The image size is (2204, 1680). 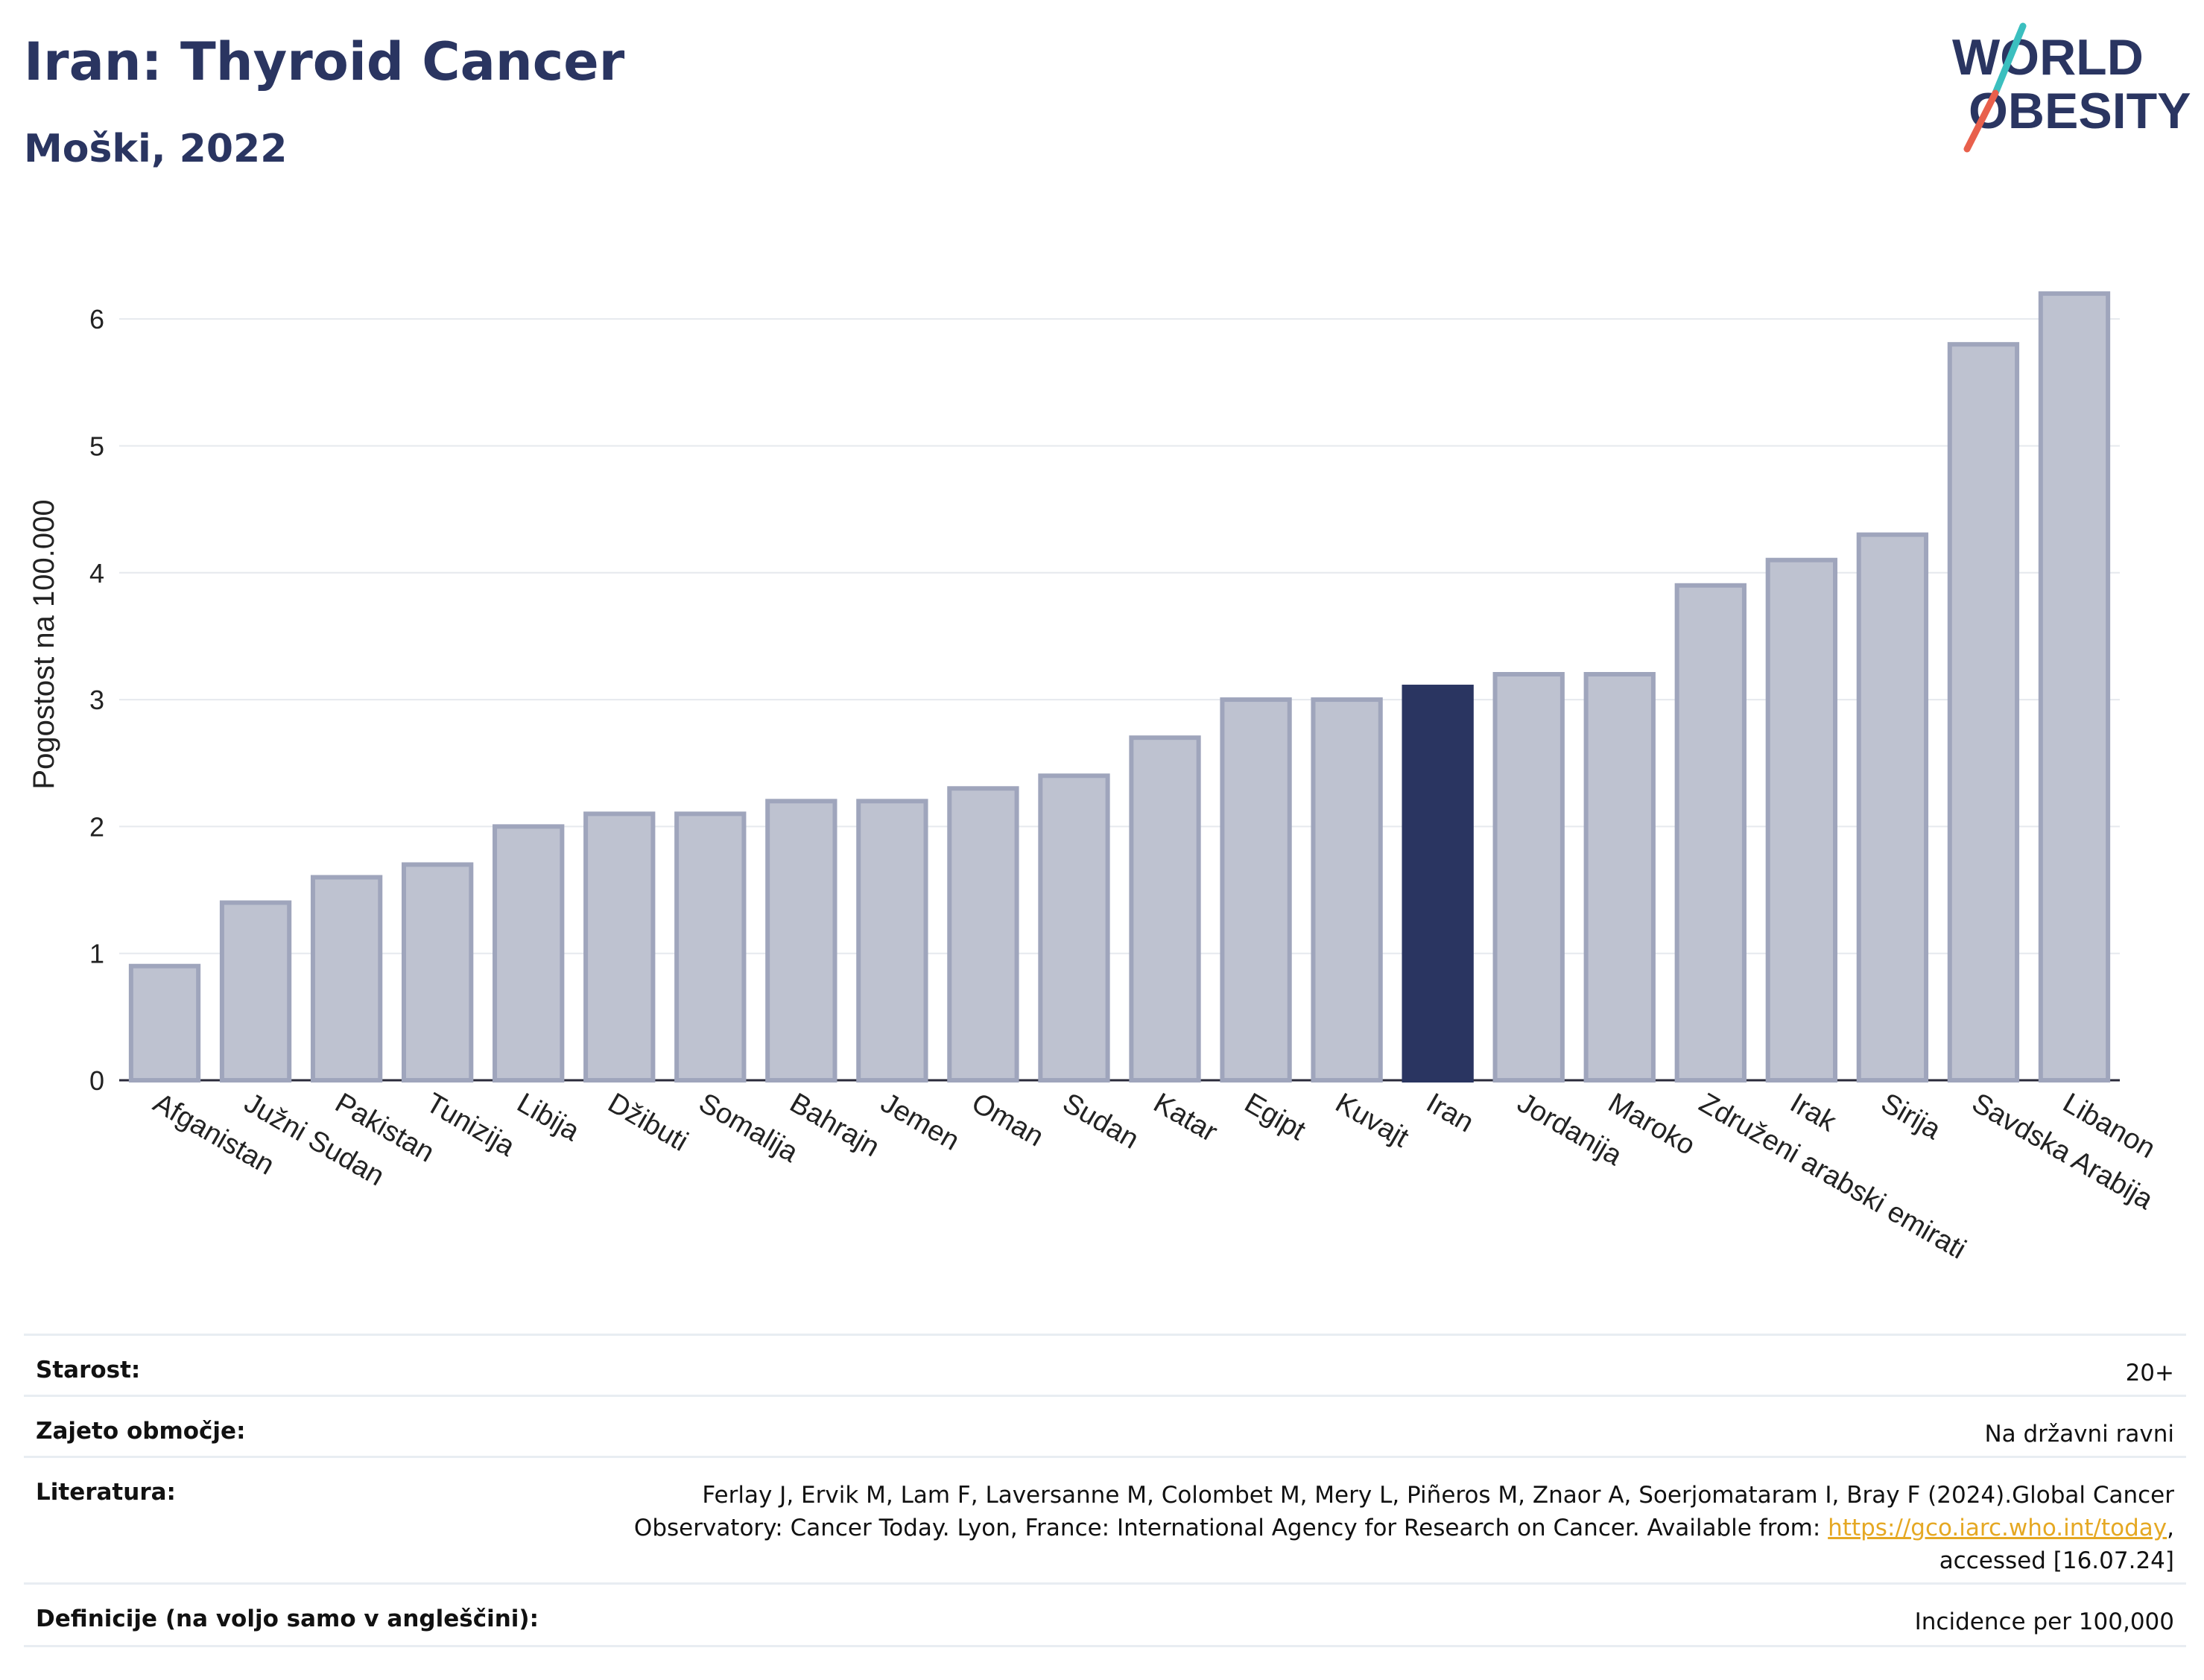 What do you see at coordinates (2149, 1373) in the screenshot?
I see `age-value: 20+` at bounding box center [2149, 1373].